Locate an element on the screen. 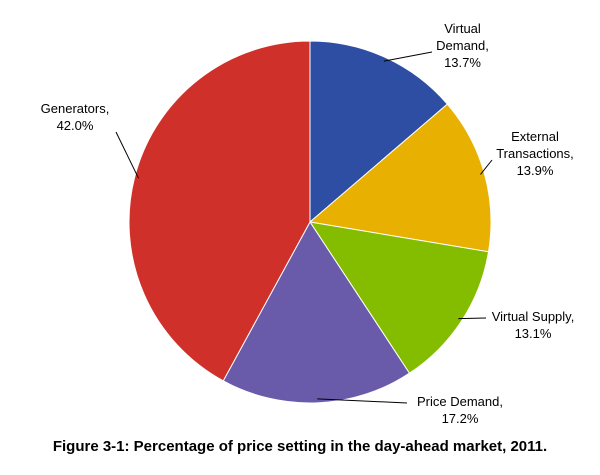 Image resolution: width=600 pixels, height=475 pixels. value-label: 13.9% is located at coordinates (535, 170).